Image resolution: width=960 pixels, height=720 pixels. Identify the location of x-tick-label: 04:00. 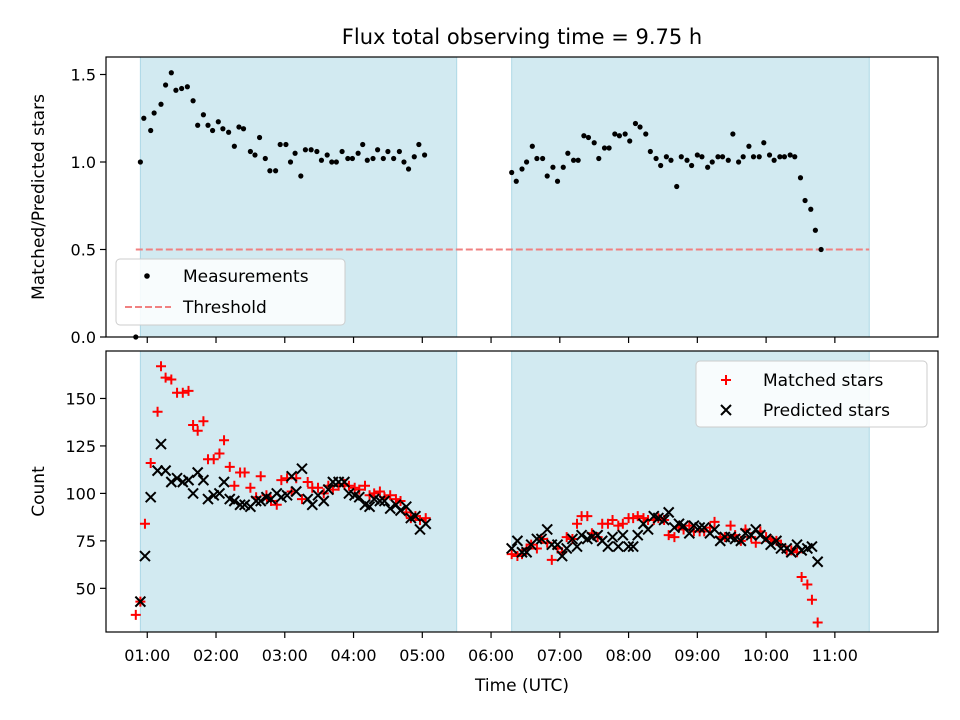
(353, 655).